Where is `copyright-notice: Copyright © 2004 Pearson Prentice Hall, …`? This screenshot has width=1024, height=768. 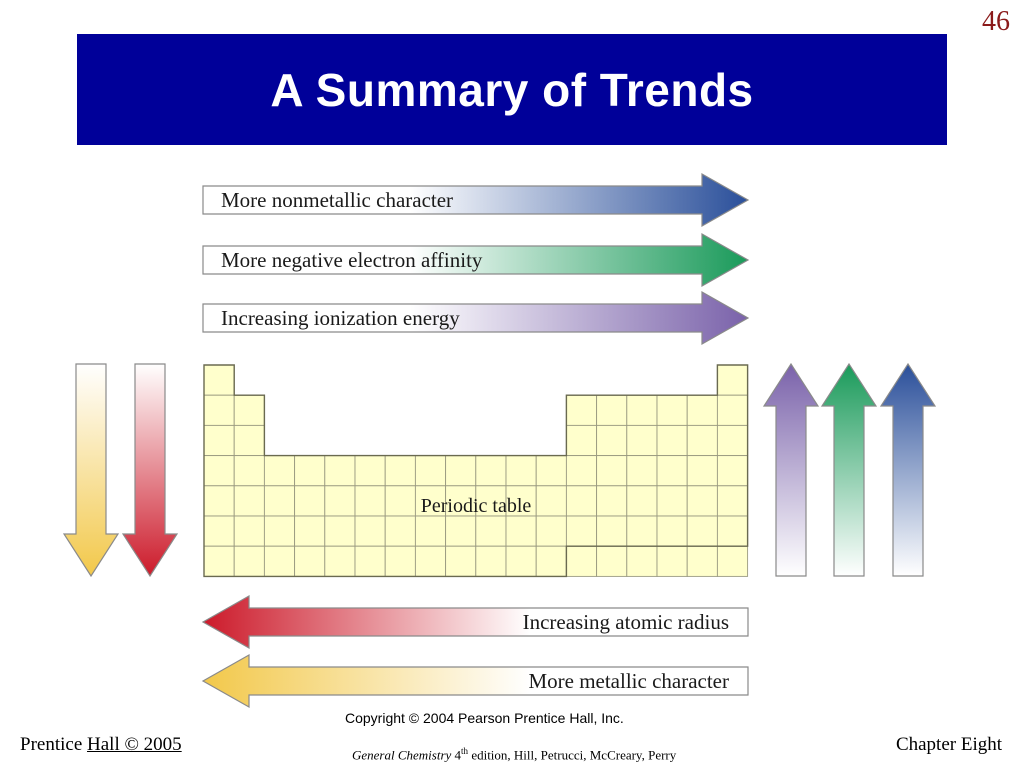 copyright-notice: Copyright © 2004 Pearson Prentice Hall, … is located at coordinates (484, 718).